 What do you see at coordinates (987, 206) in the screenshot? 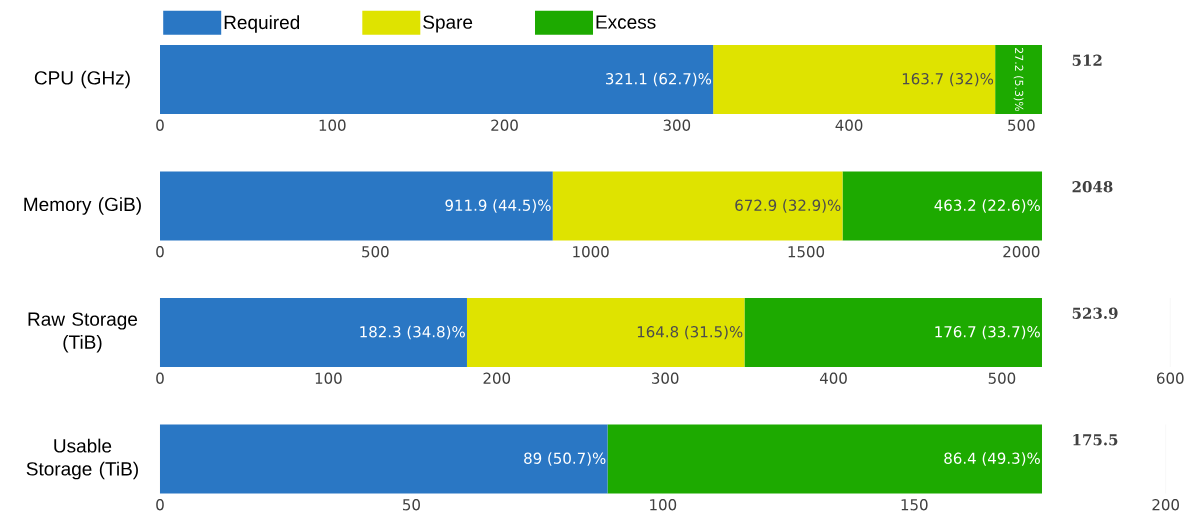
I see `data-label: 463.2 (22.6)%` at bounding box center [987, 206].